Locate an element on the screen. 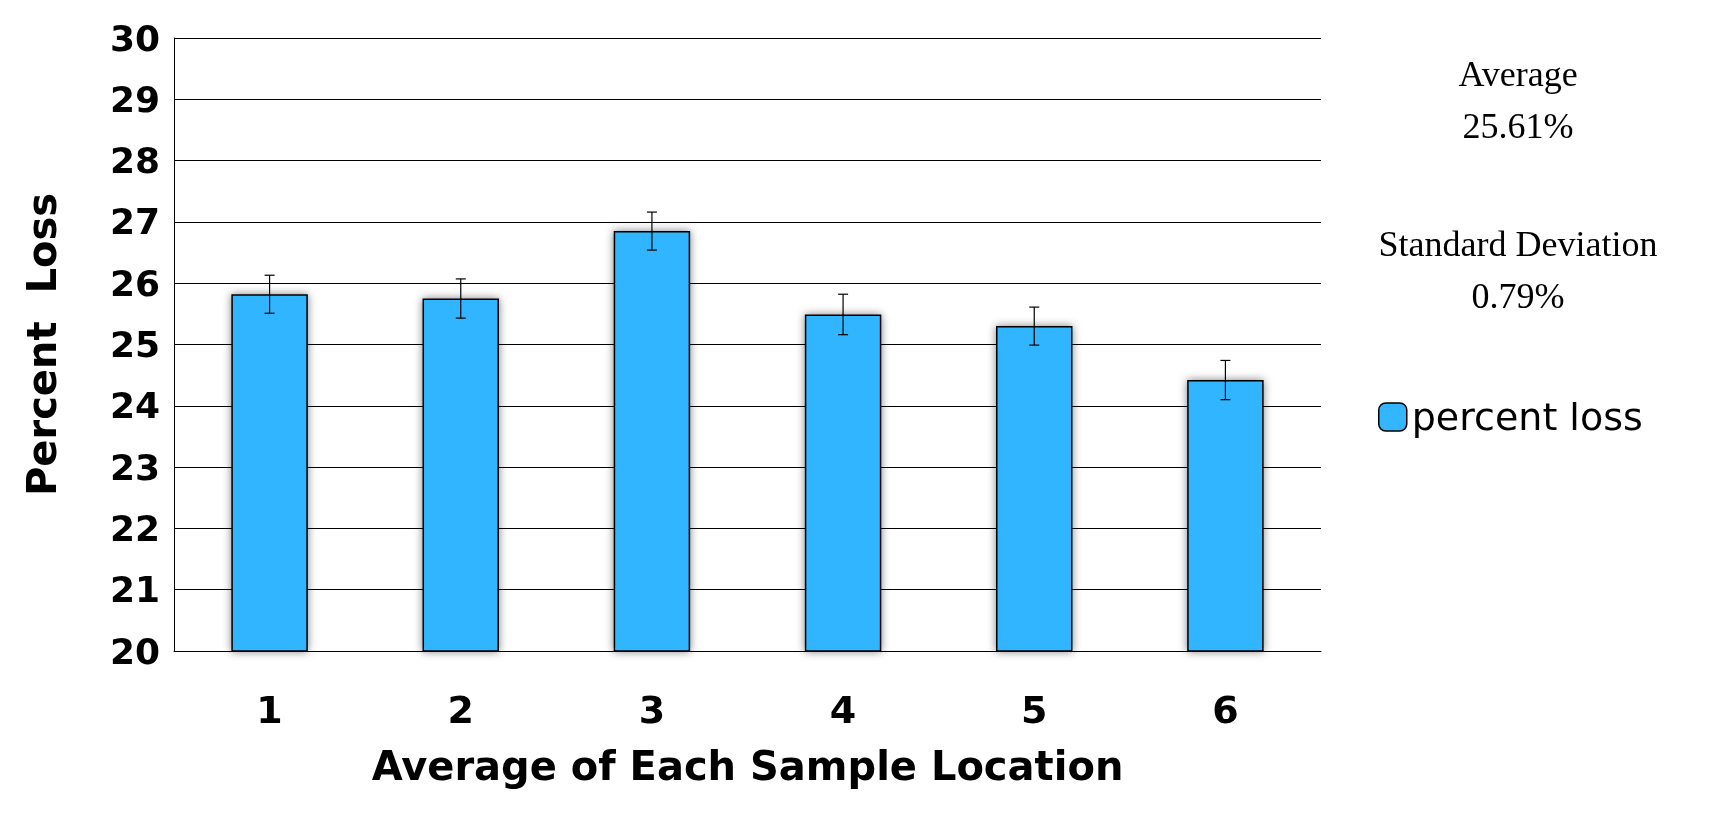 The image size is (1711, 822). text: Standard Deviation 0.79% is located at coordinates (1518, 270).